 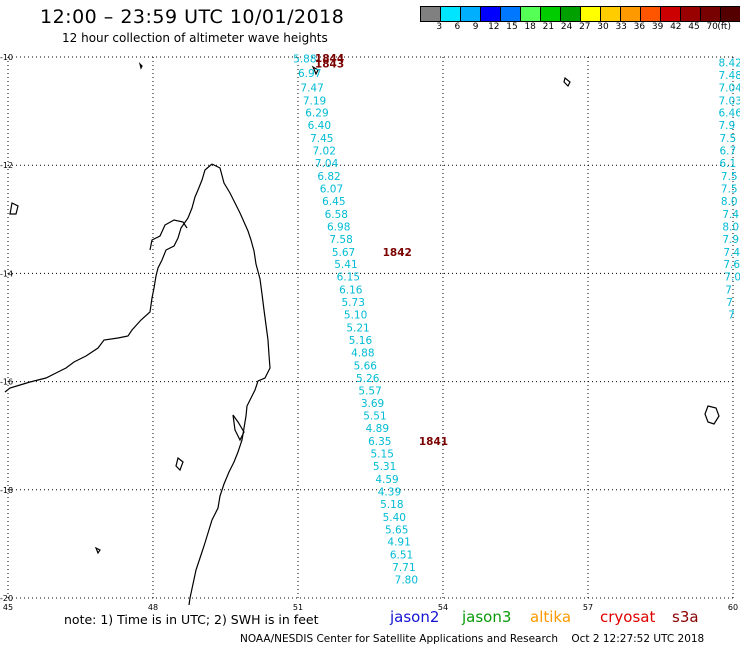 What do you see at coordinates (406, 581) in the screenshot?
I see `swh-value: 7.80` at bounding box center [406, 581].